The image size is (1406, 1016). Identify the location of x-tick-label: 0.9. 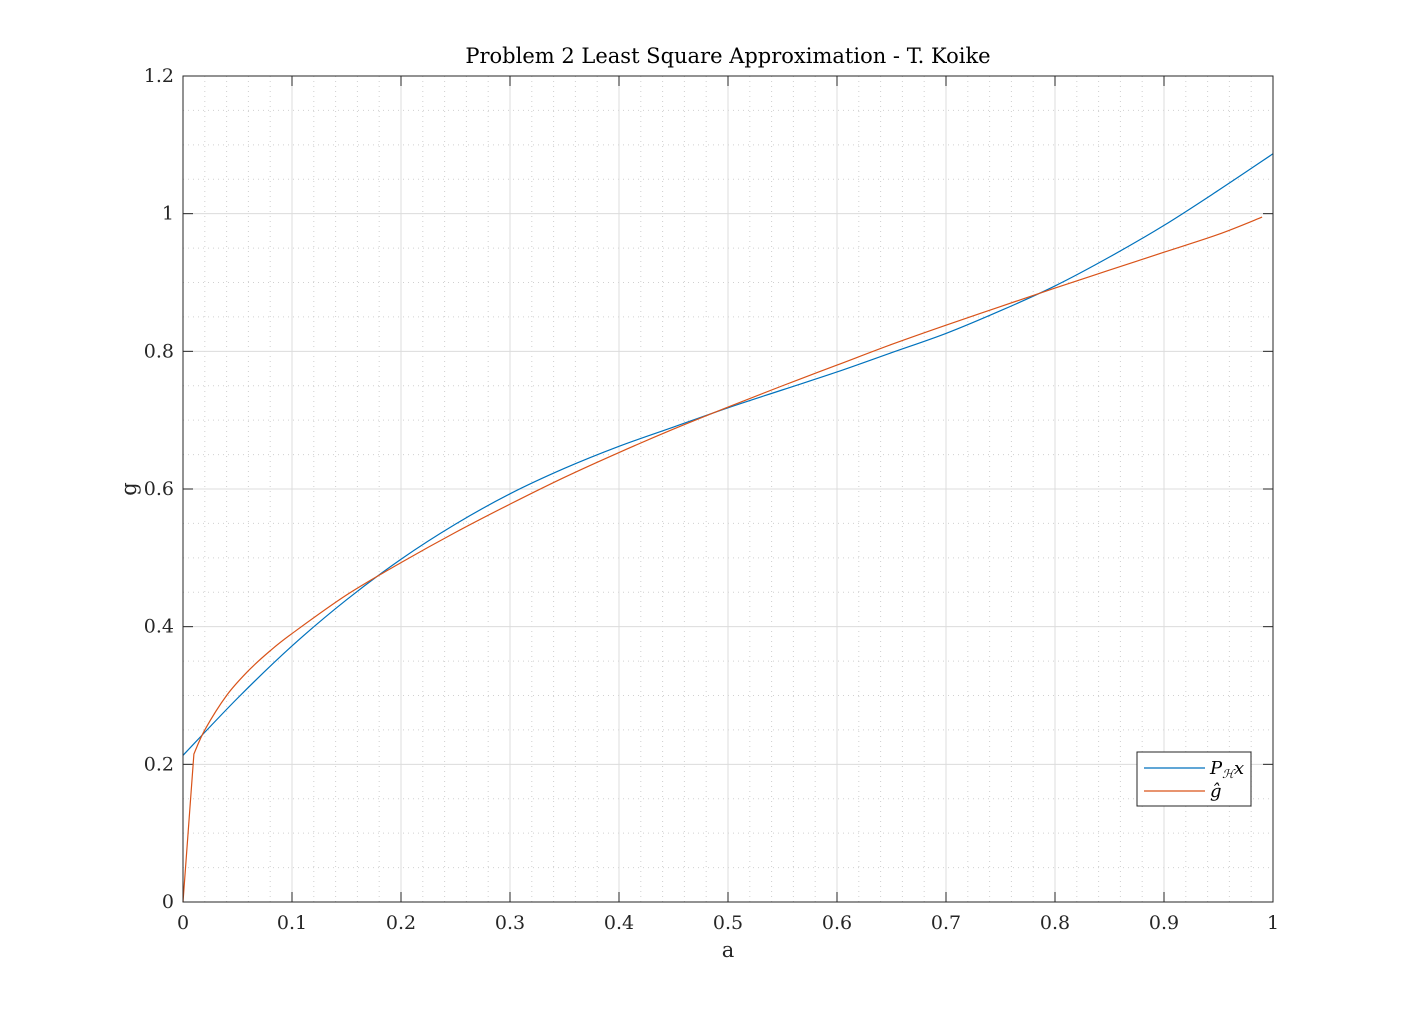
(1164, 923).